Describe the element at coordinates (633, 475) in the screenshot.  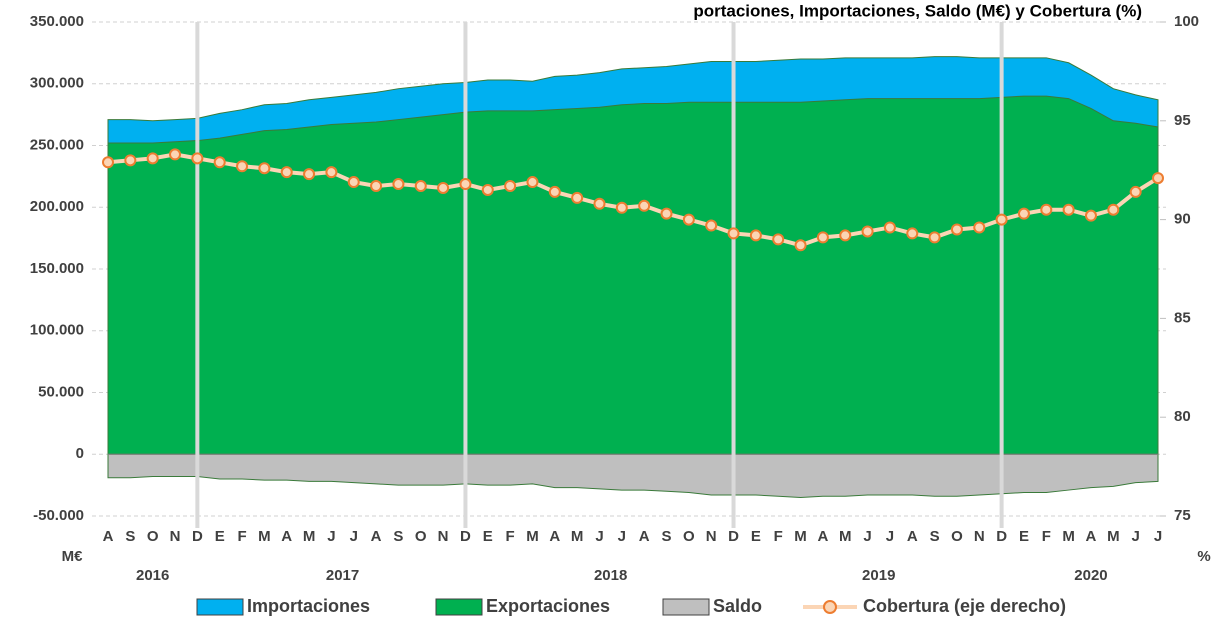
I see `area` at that location.